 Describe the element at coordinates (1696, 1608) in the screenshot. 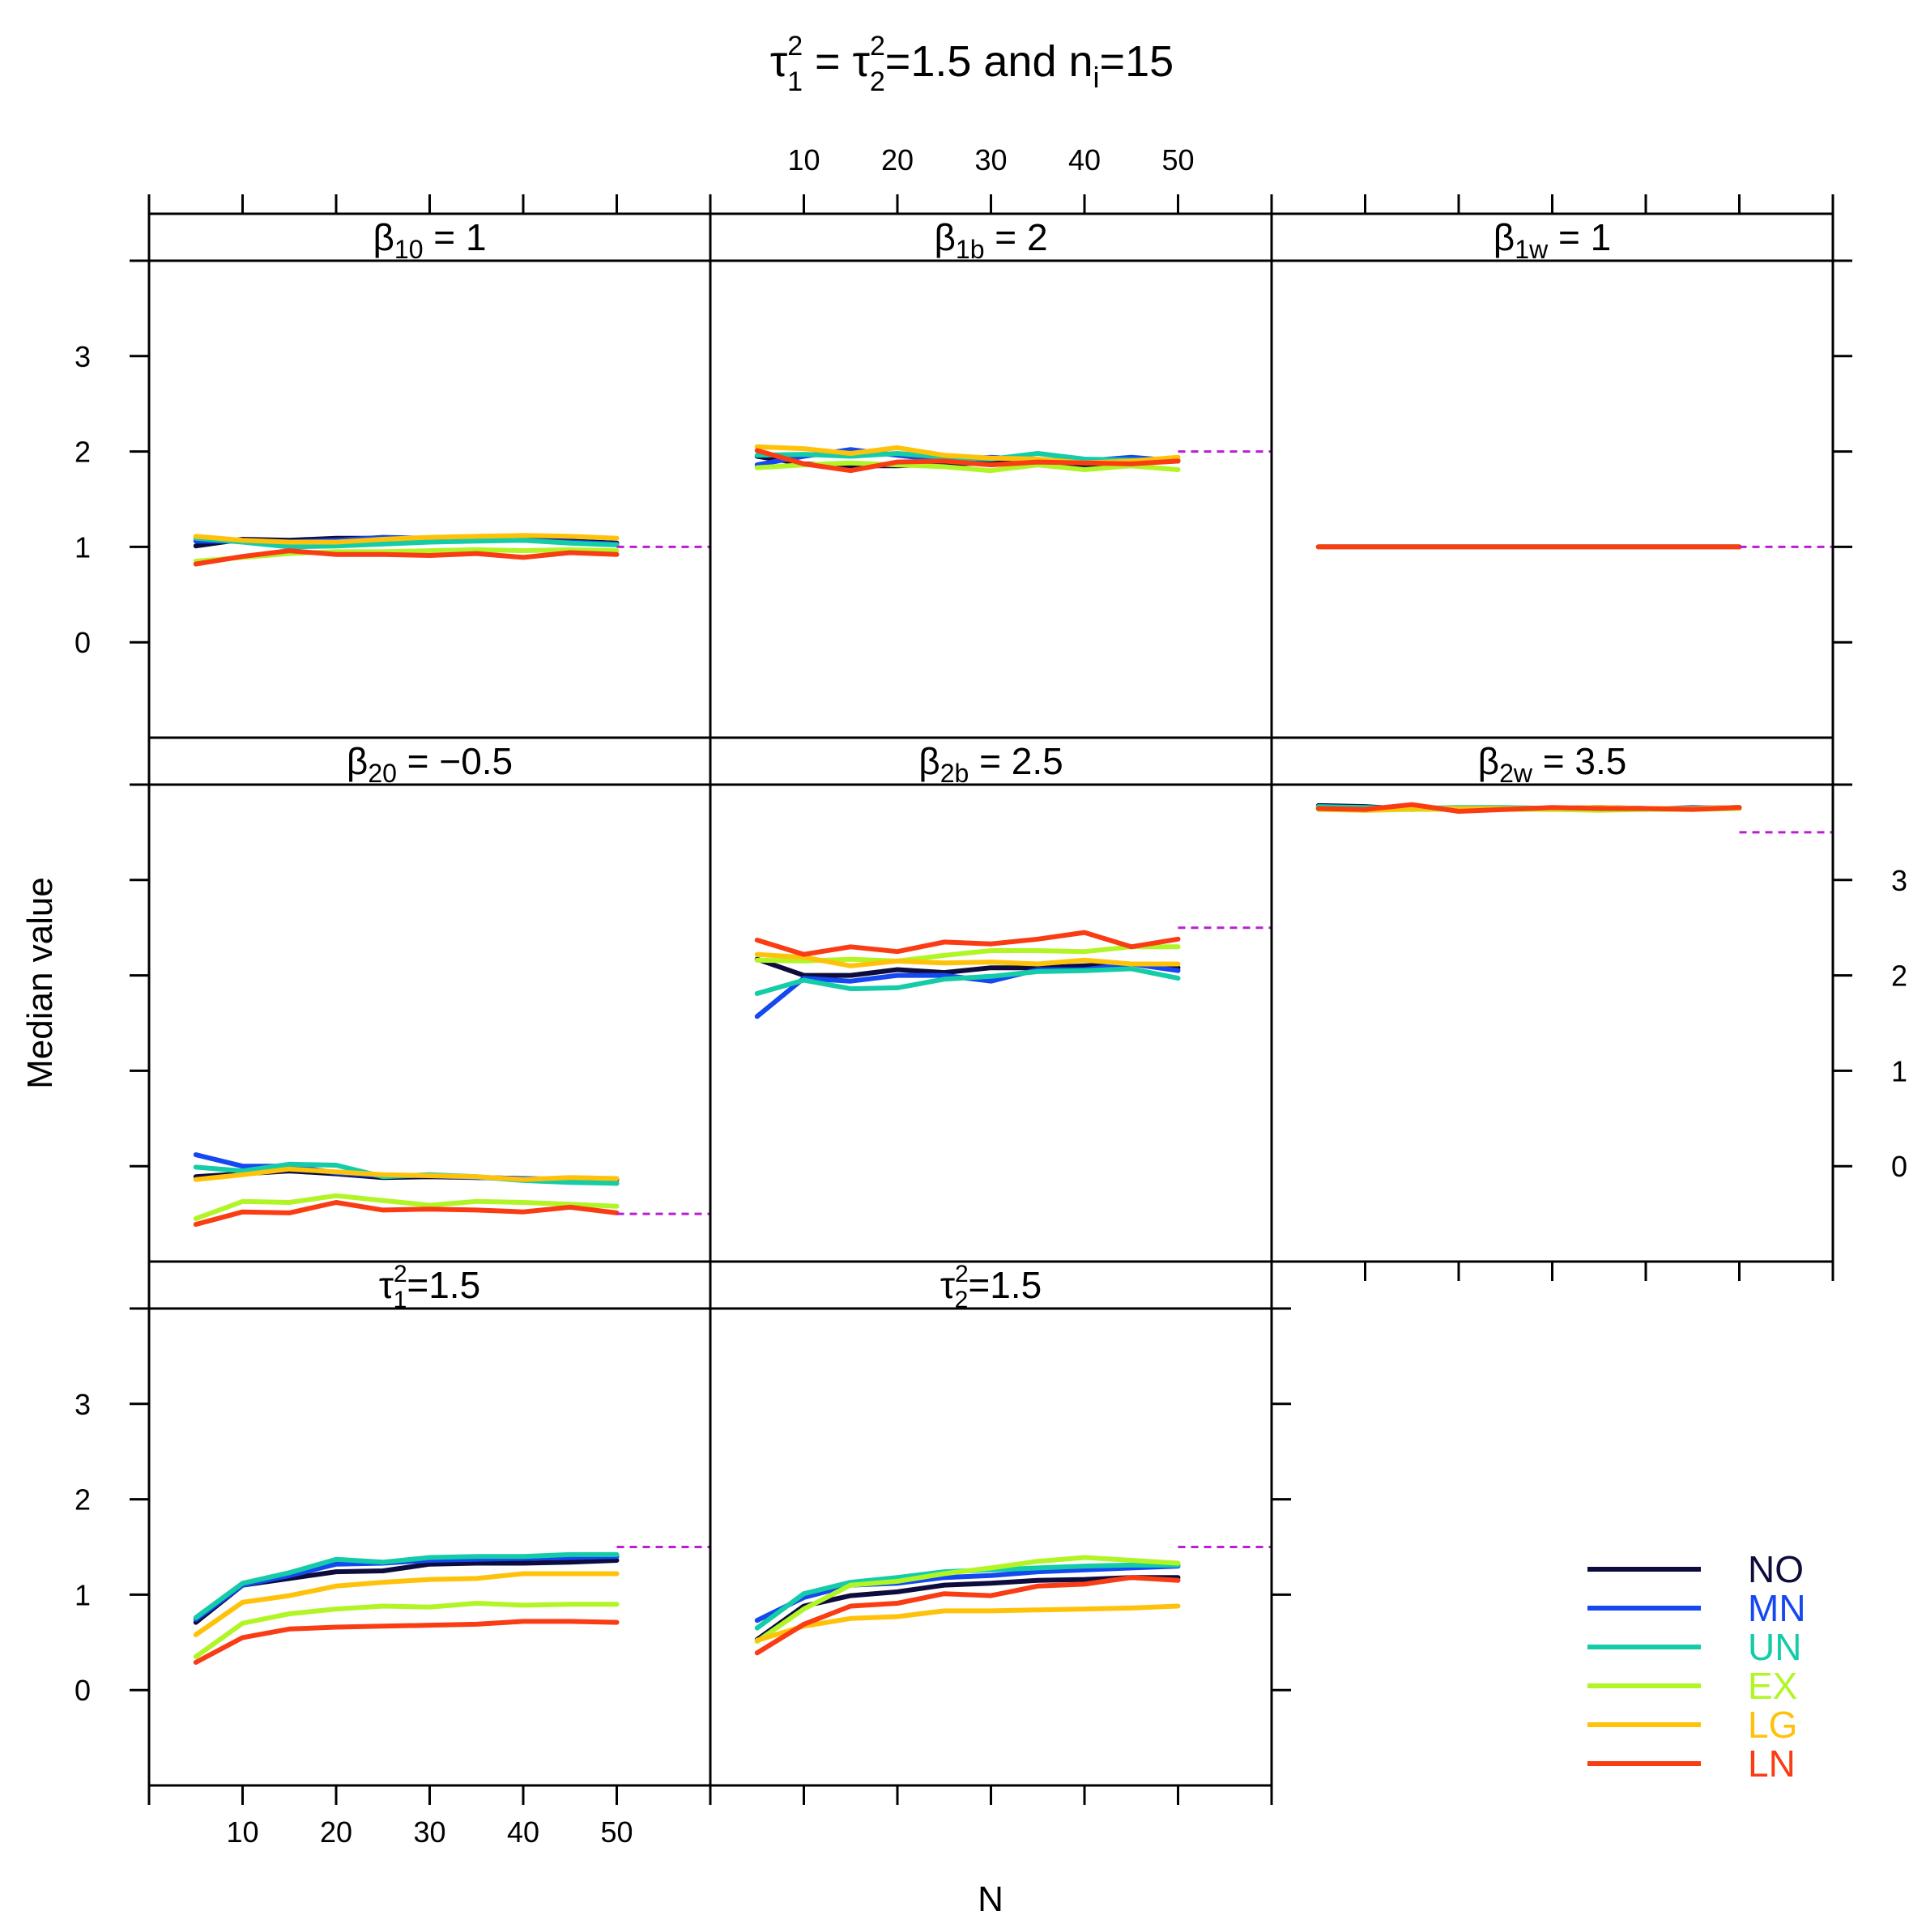

I see `legend-item-mn: MN` at that location.